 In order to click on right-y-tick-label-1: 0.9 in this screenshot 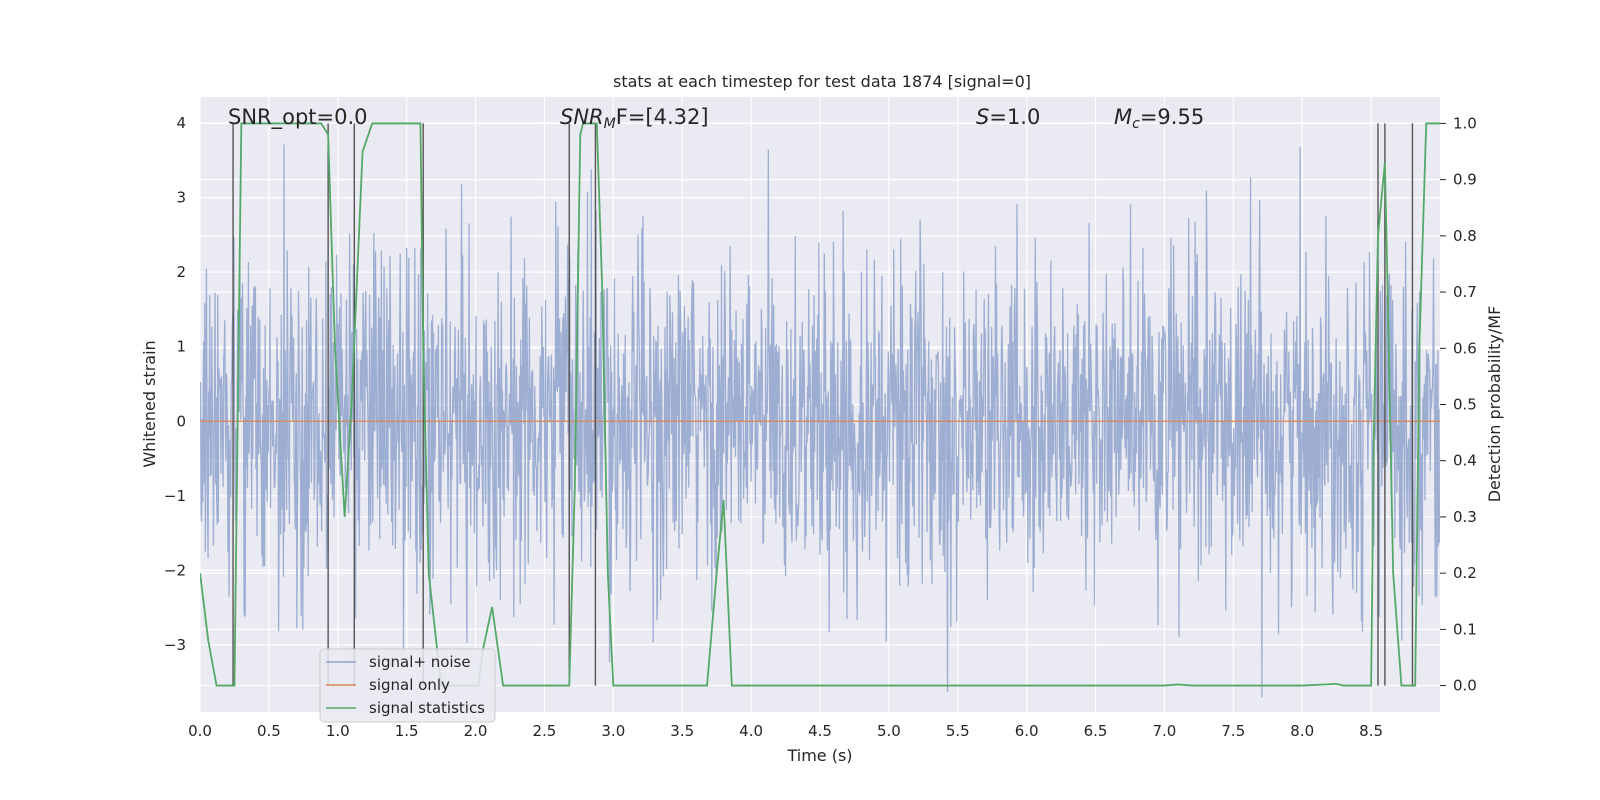, I will do `click(1465, 180)`.